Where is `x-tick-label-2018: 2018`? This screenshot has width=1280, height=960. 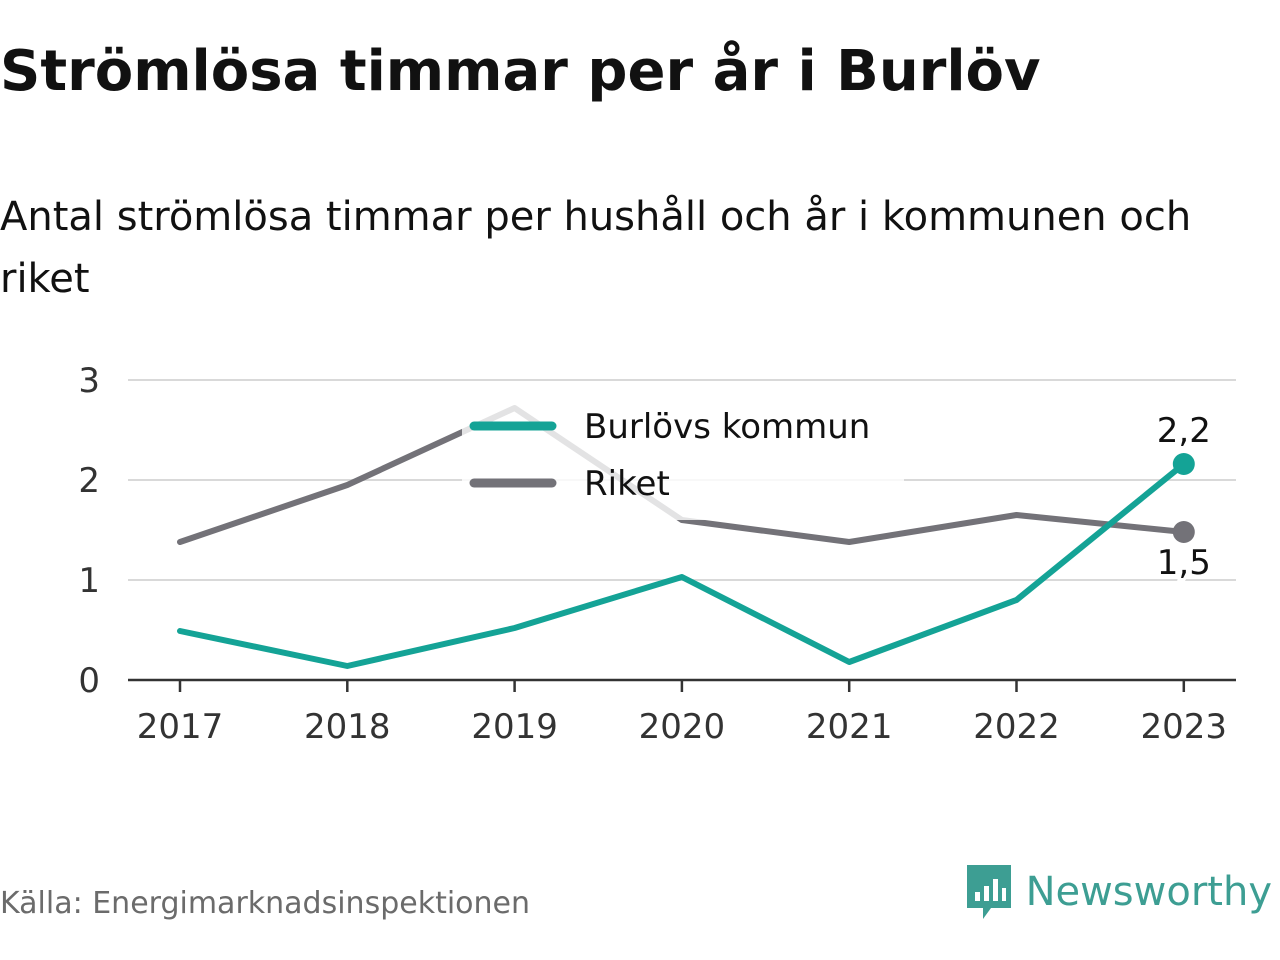 x-tick-label-2018: 2018 is located at coordinates (347, 727).